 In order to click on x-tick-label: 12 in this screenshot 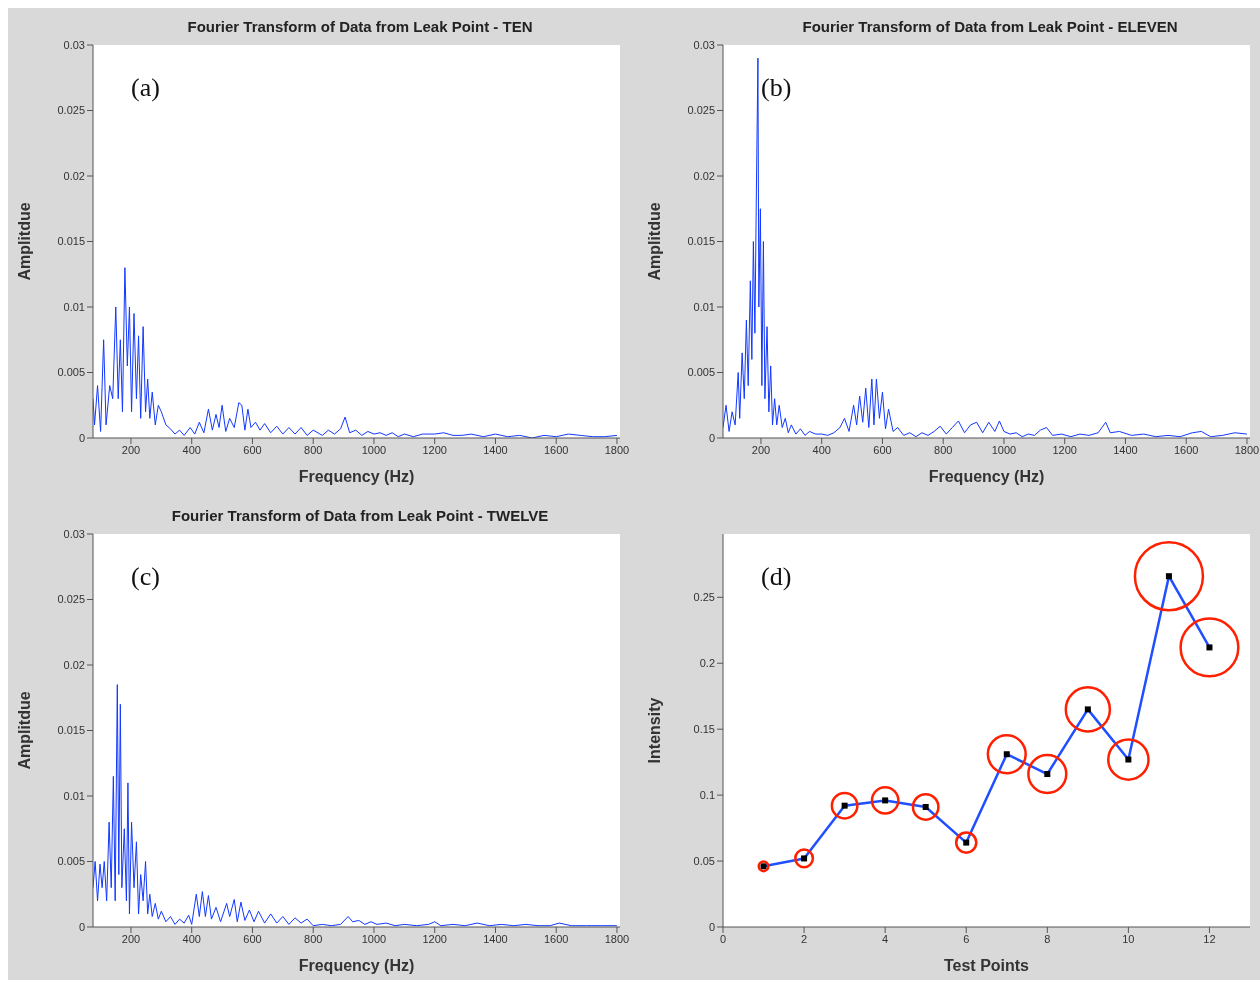, I will do `click(1209, 938)`.